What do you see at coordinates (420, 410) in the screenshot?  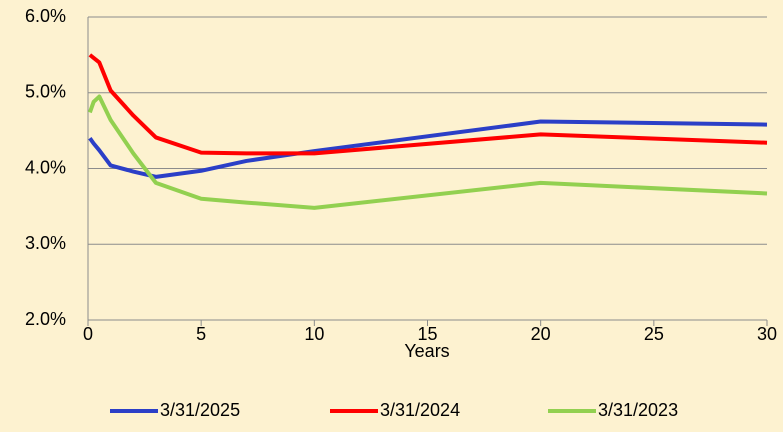 I see `legend-label: 3/31/2024` at bounding box center [420, 410].